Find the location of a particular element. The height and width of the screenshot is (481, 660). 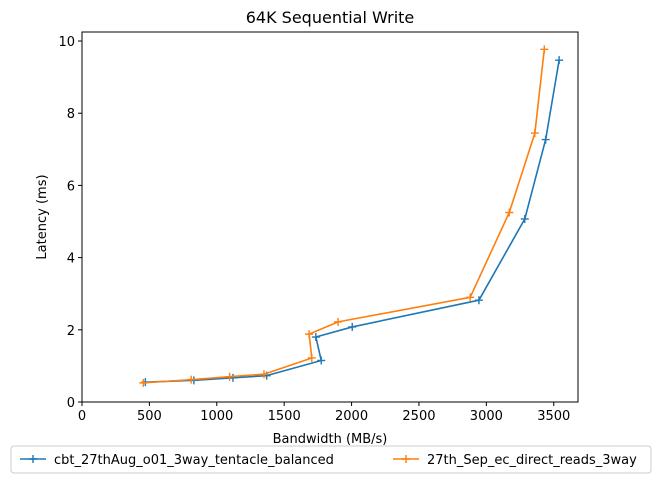

x-axis: 0 500 1000 1500 2000 2500 3000 3500 is located at coordinates (324, 413).